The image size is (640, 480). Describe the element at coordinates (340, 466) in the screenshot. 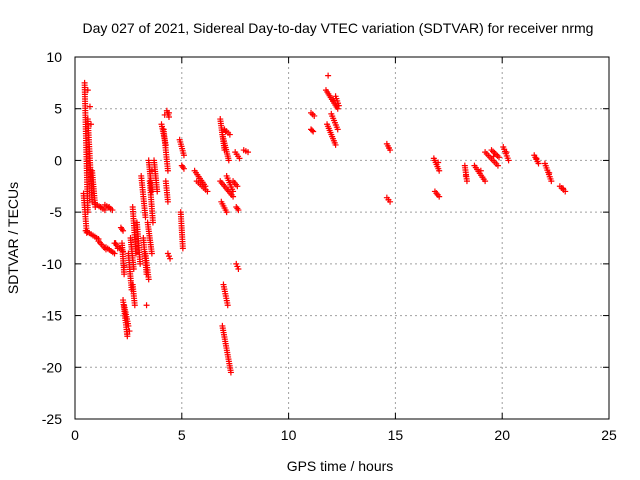

I see `x-axis-label: GPS time / hours` at that location.